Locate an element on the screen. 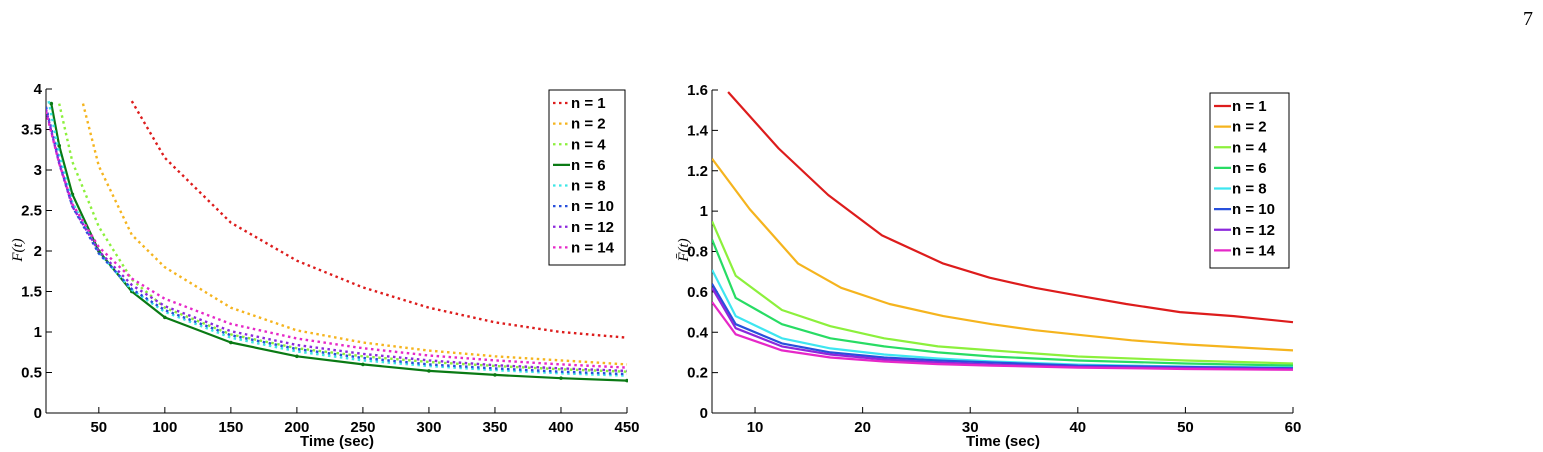 The height and width of the screenshot is (452, 1543). x-tick-label: 300 is located at coordinates (428, 427).